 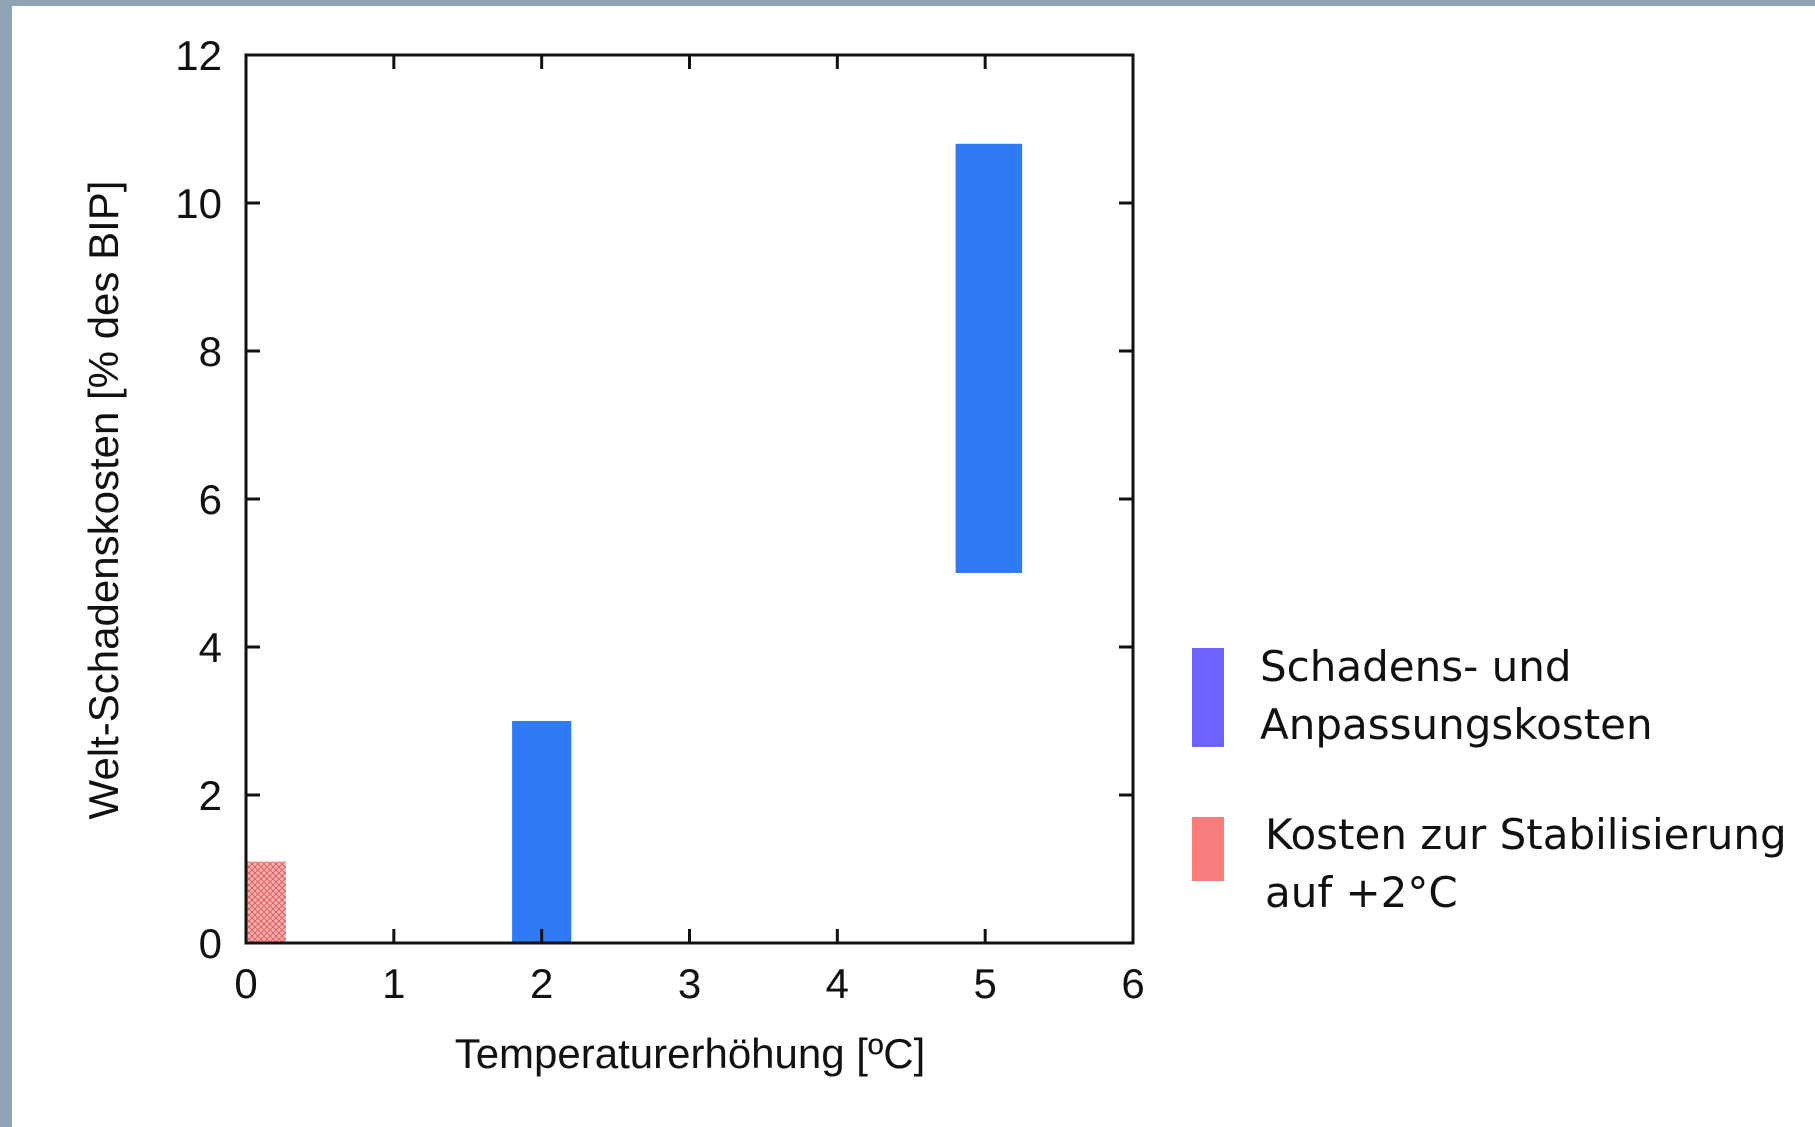 I want to click on y-tick-label: 8, so click(x=210, y=351).